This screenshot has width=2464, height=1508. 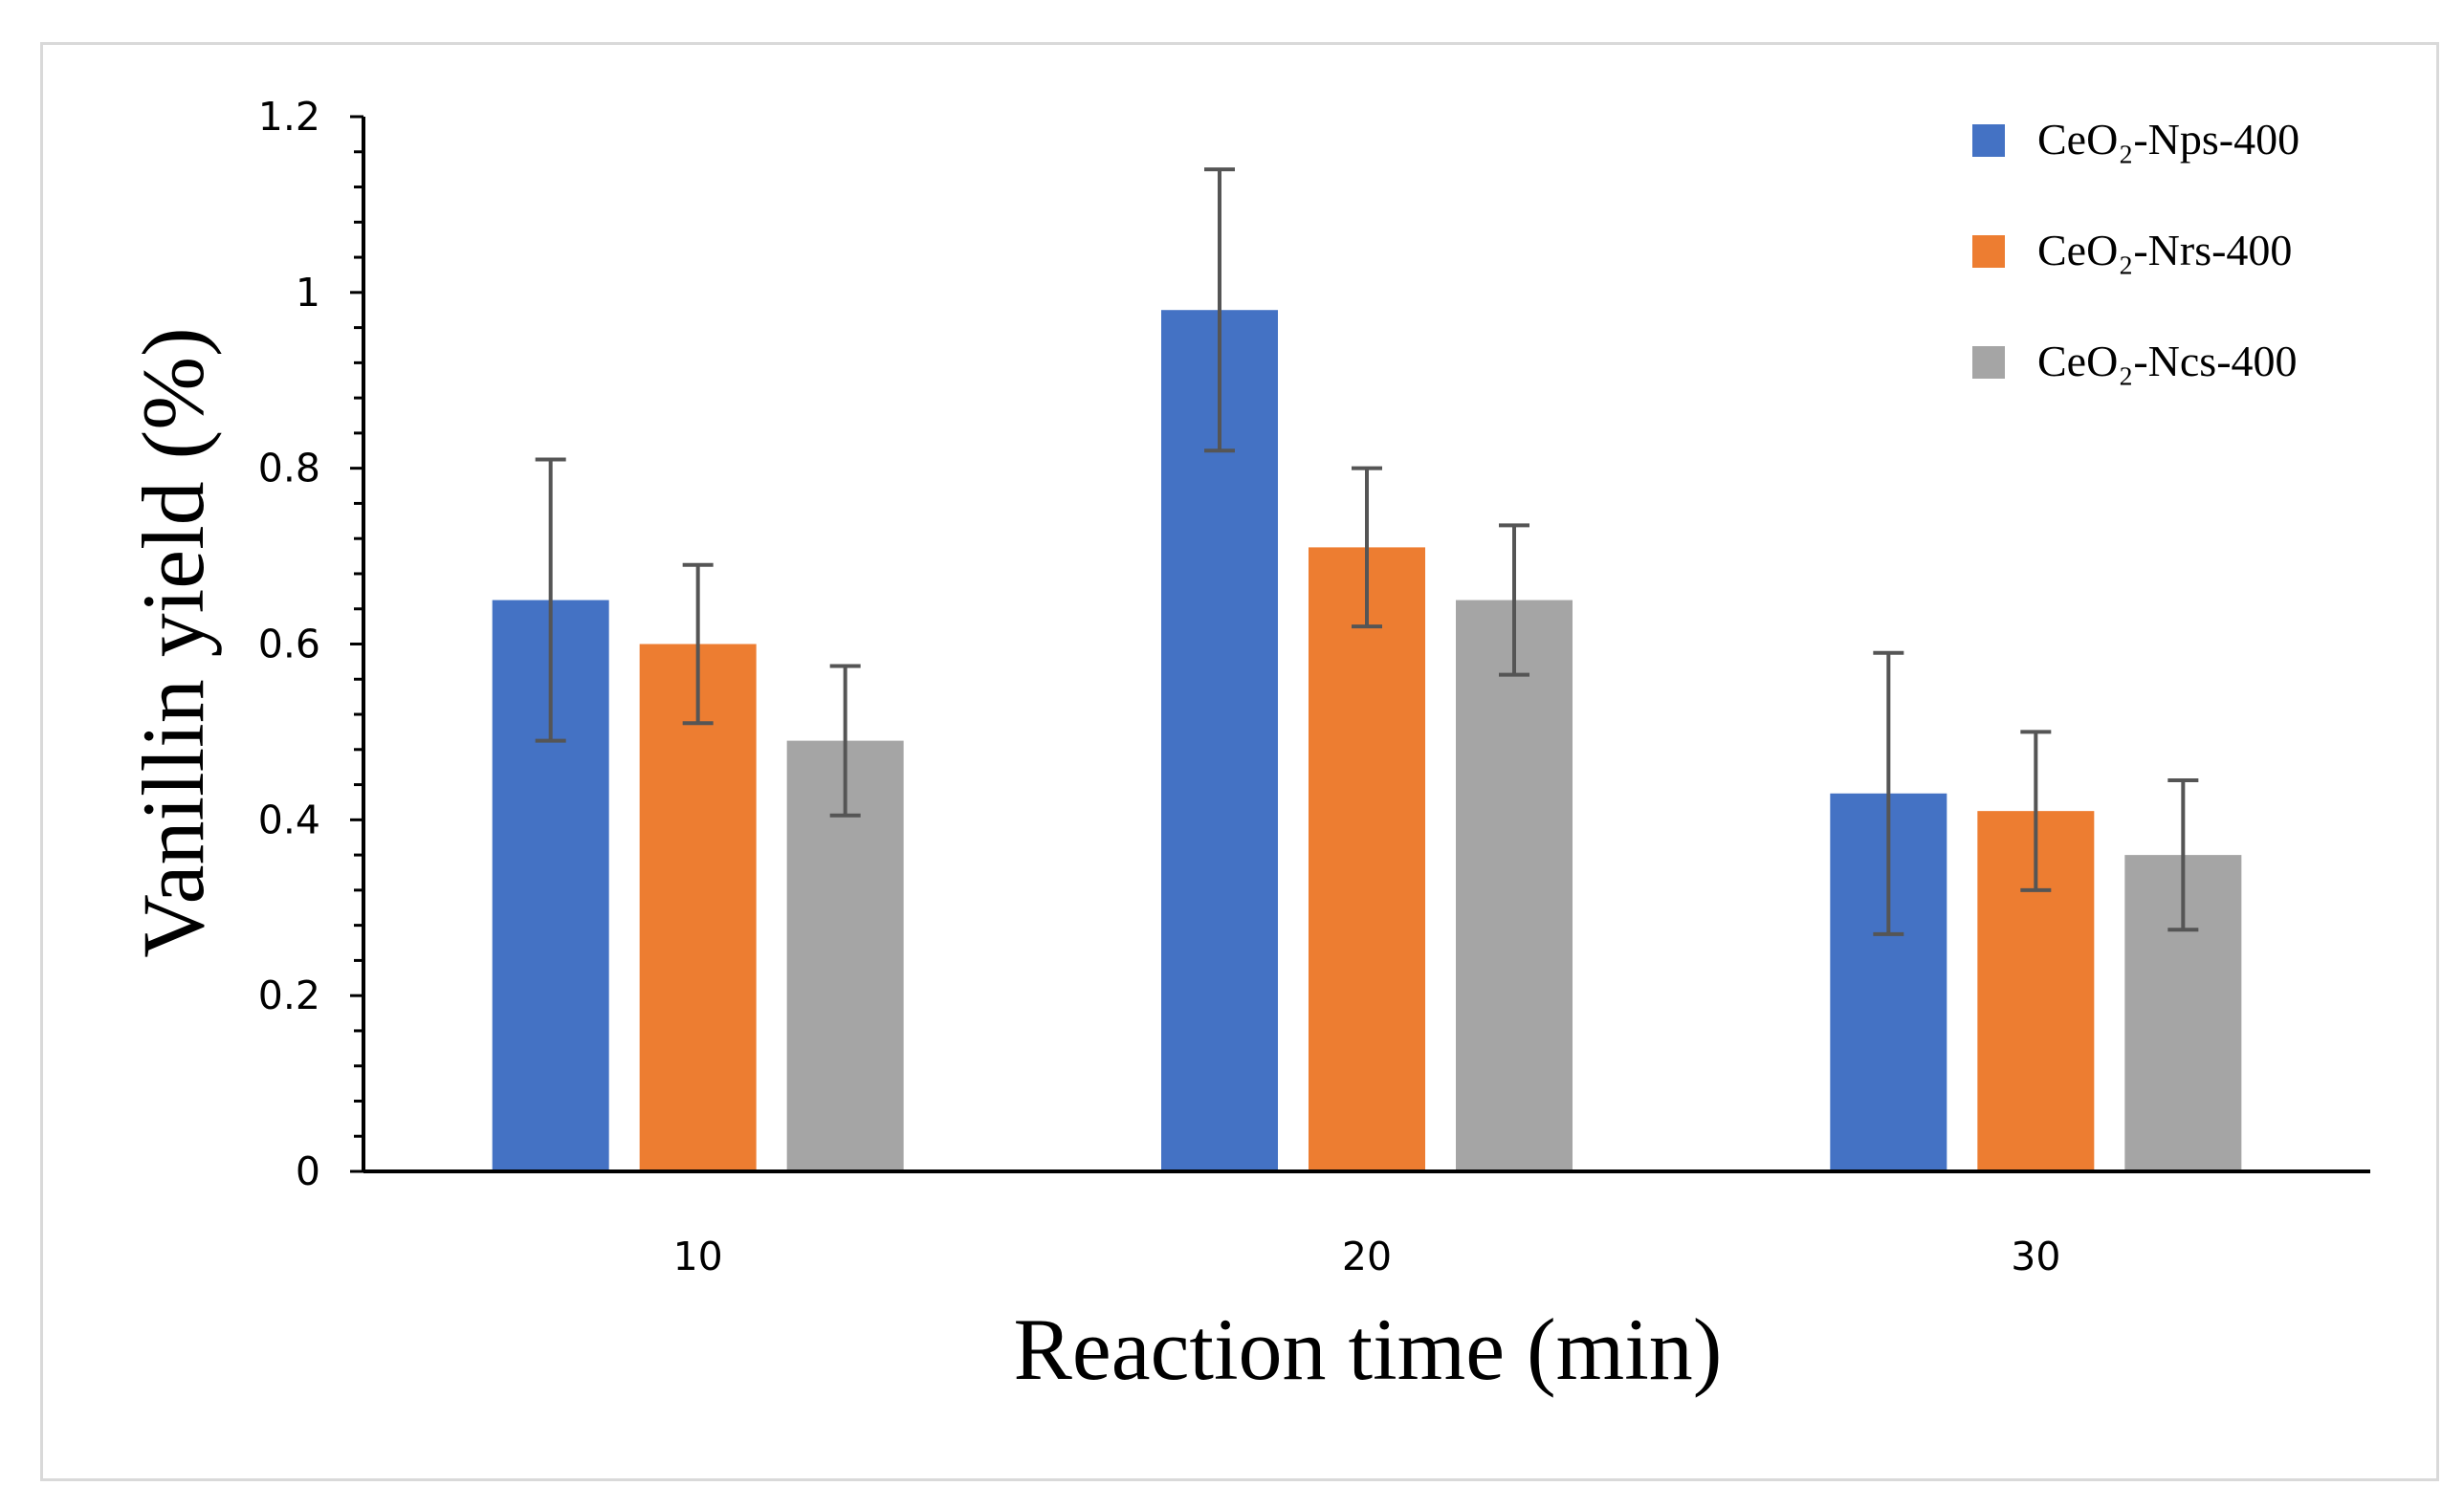 What do you see at coordinates (698, 1256) in the screenshot?
I see `x-tick-label: 10` at bounding box center [698, 1256].